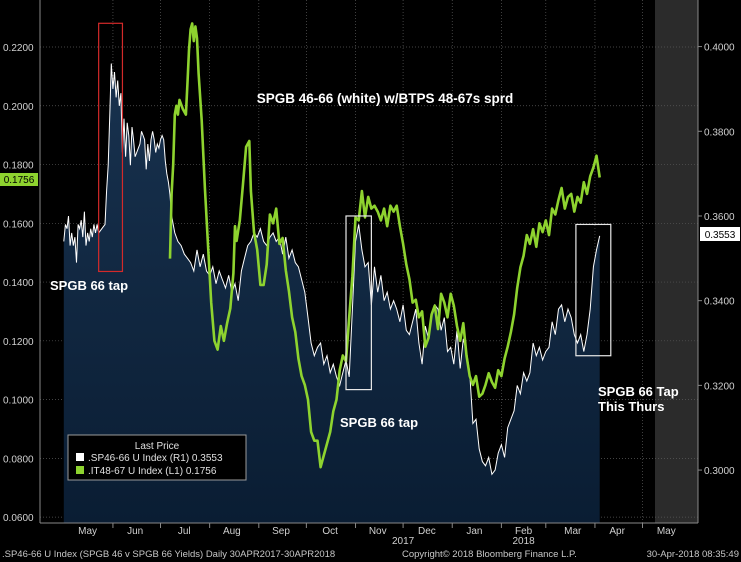 This screenshot has height=562, width=741. What do you see at coordinates (719, 471) in the screenshot?
I see `right-tick-label: 0.3000` at bounding box center [719, 471].